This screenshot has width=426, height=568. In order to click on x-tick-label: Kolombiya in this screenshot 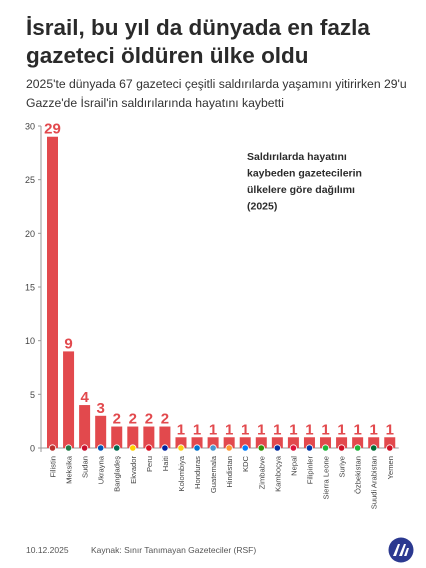, I will do `click(181, 473)`.